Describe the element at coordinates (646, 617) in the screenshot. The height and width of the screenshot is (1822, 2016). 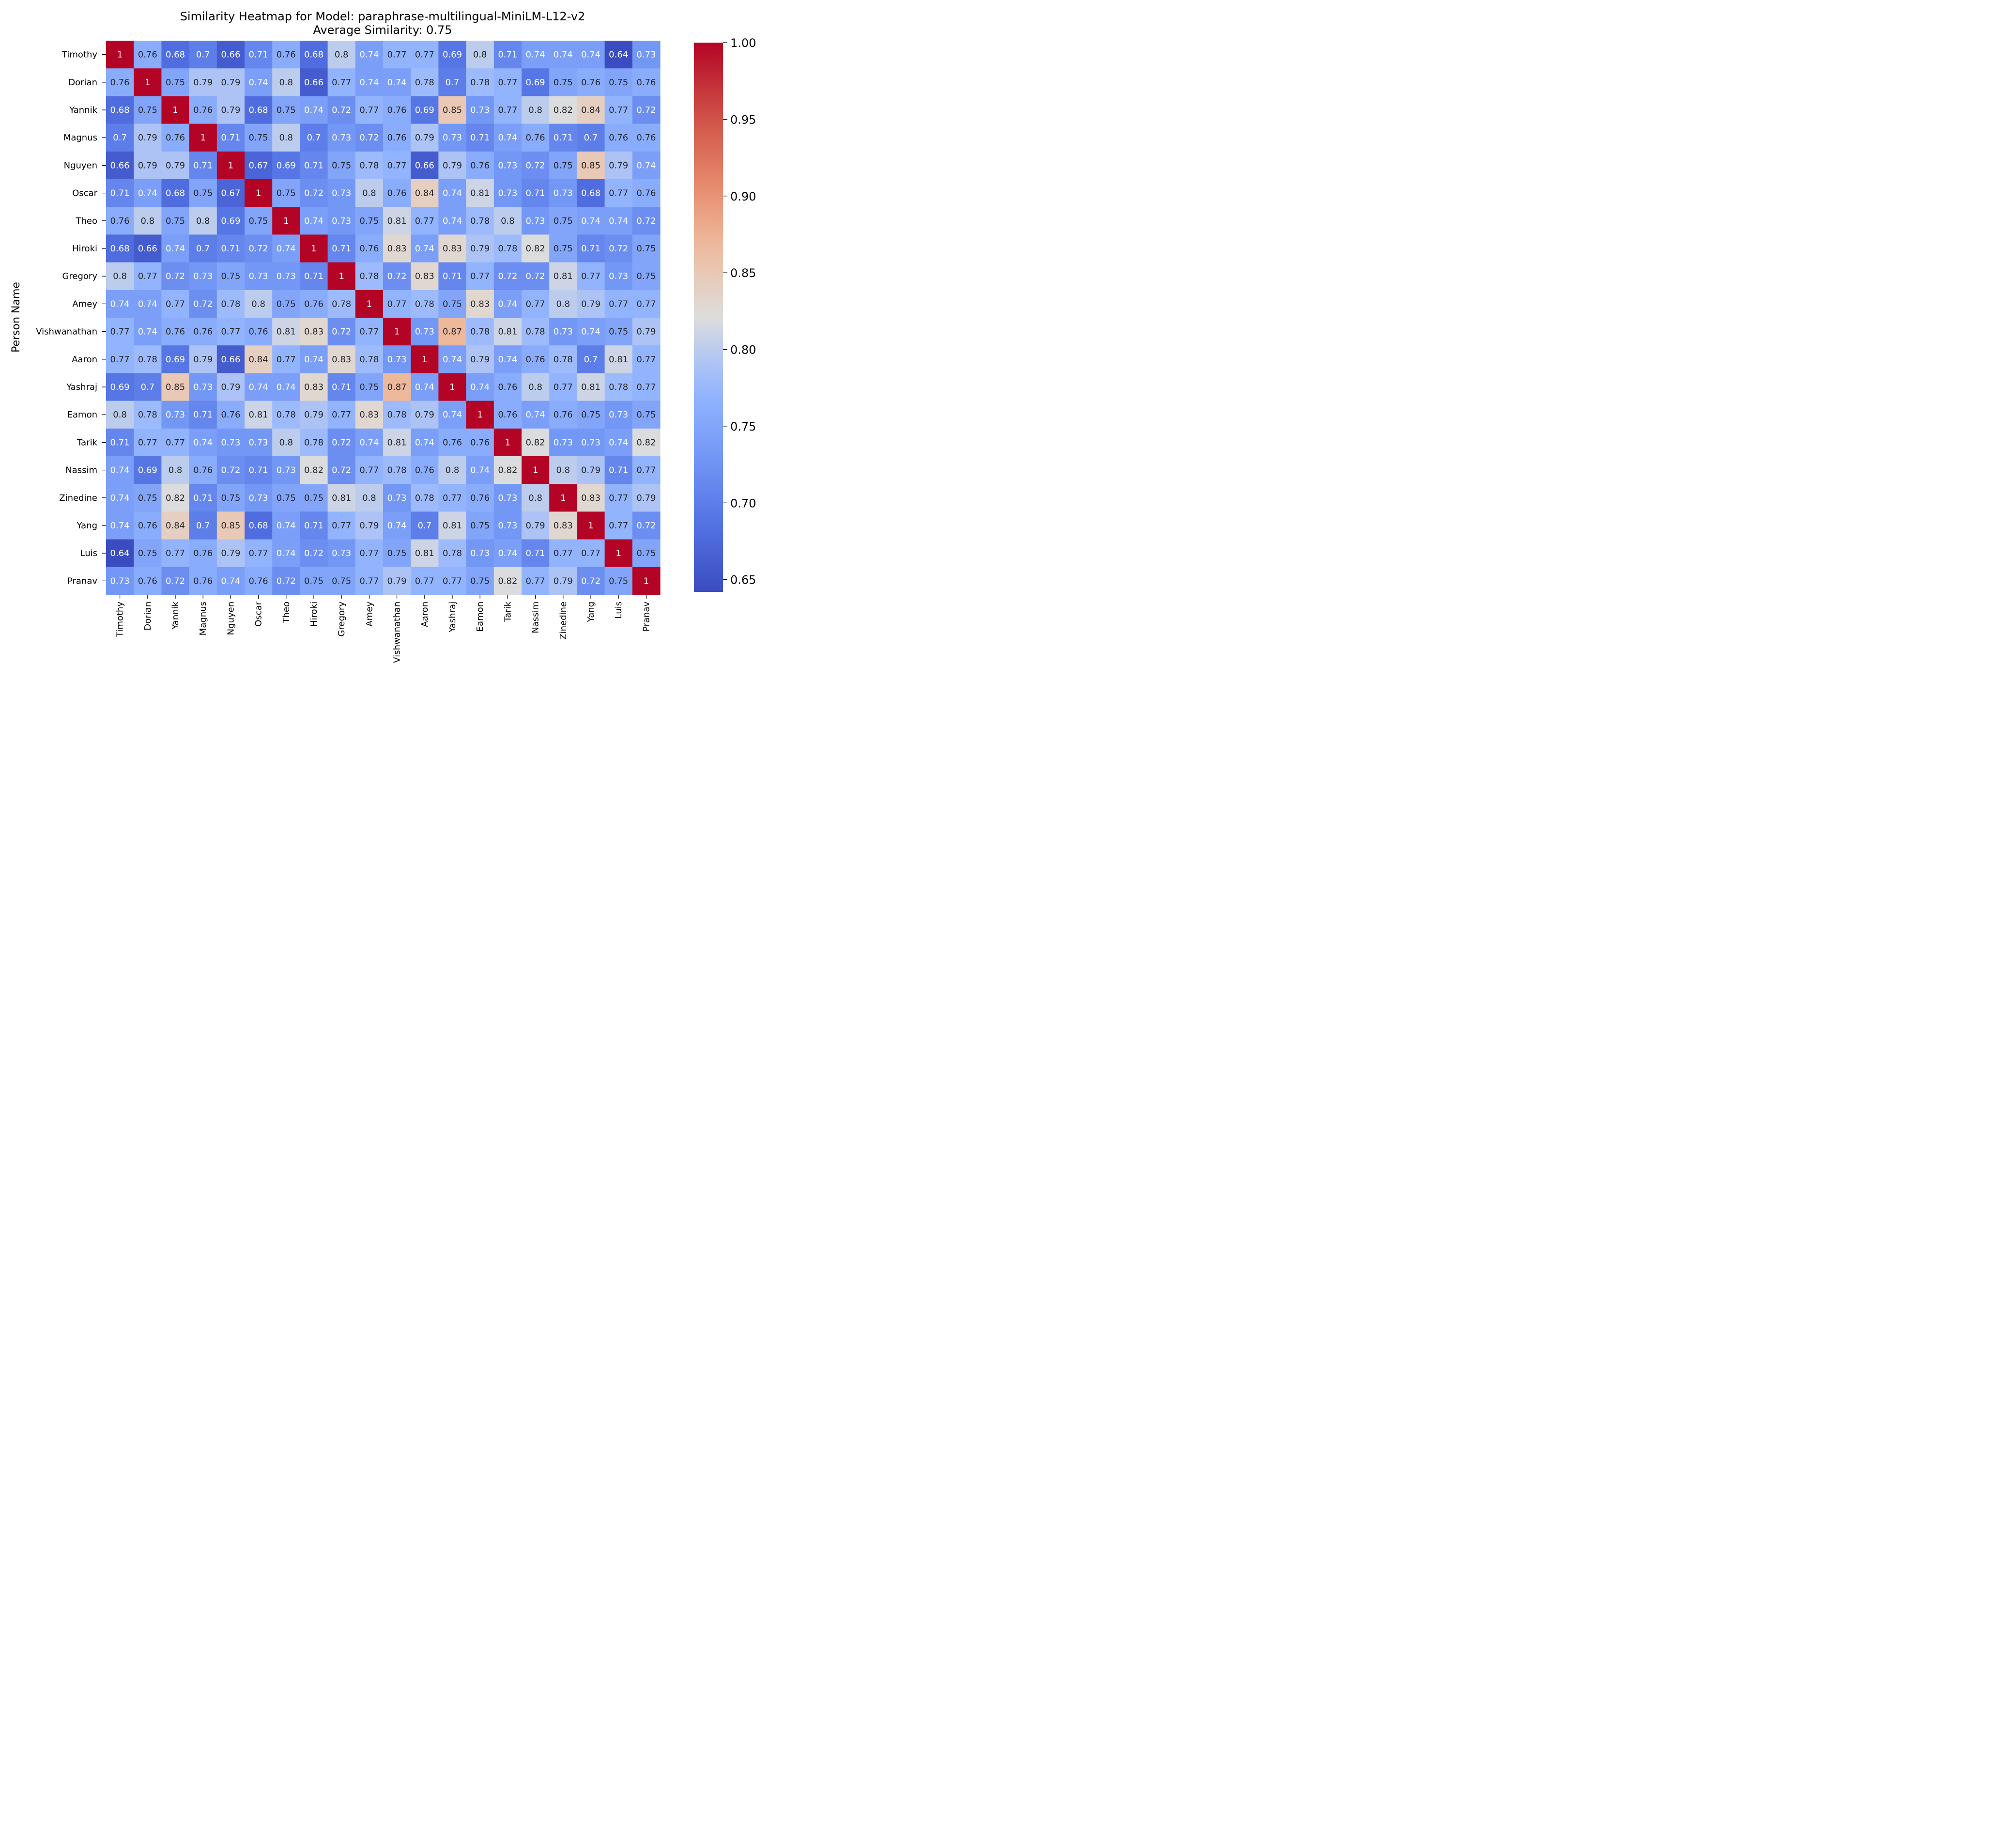
I see `x-tick-label: Pranav` at that location.